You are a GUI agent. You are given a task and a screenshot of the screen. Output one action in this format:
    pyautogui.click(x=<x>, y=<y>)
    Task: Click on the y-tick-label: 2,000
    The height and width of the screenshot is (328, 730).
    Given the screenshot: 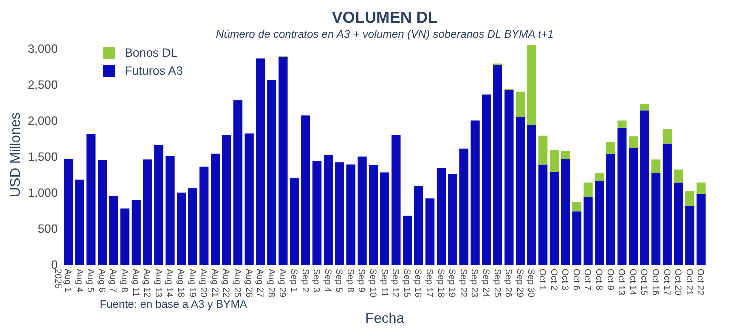 What is the action you would take?
    pyautogui.click(x=43, y=121)
    